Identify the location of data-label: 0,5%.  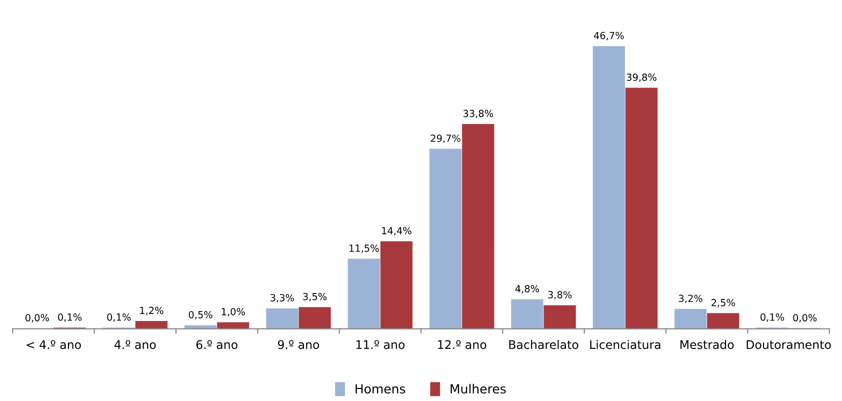
(200, 315).